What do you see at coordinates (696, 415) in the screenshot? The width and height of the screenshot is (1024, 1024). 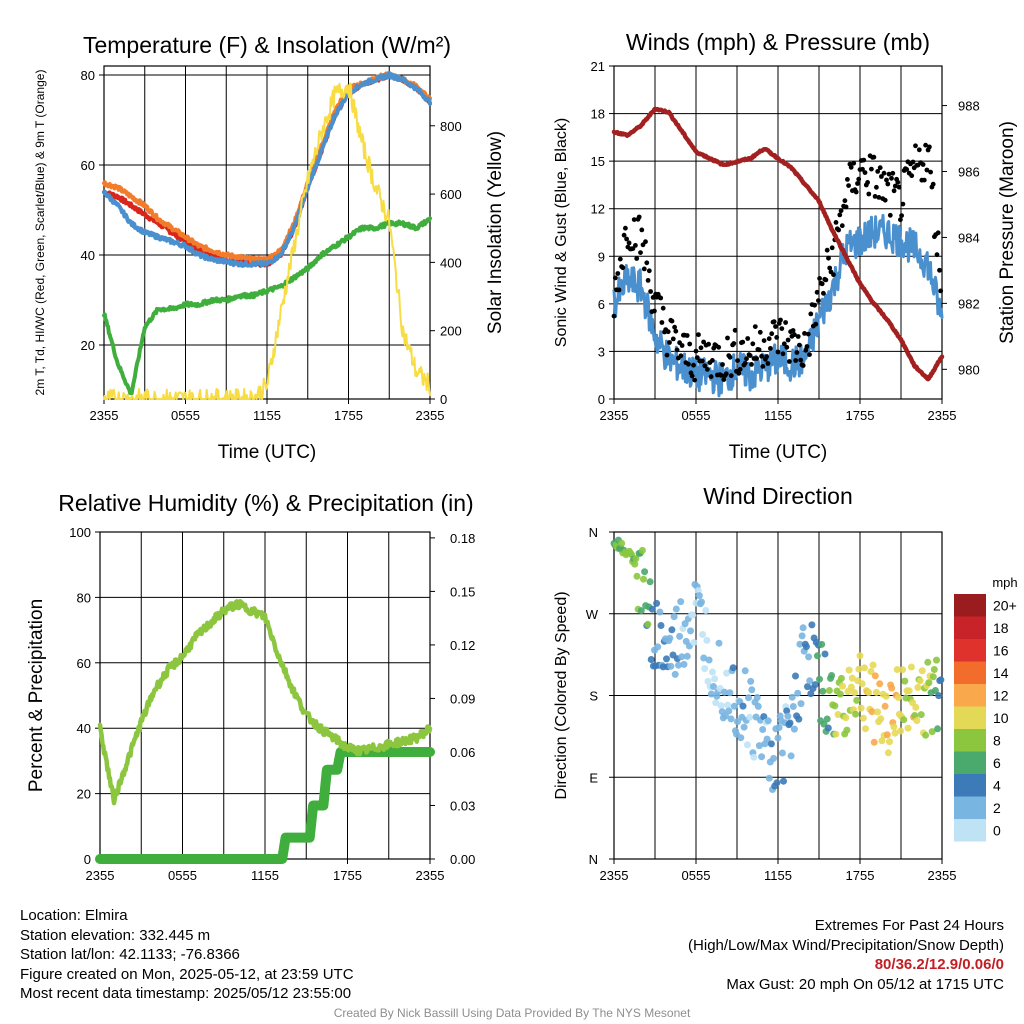 I see `x-tick-label: 0555` at bounding box center [696, 415].